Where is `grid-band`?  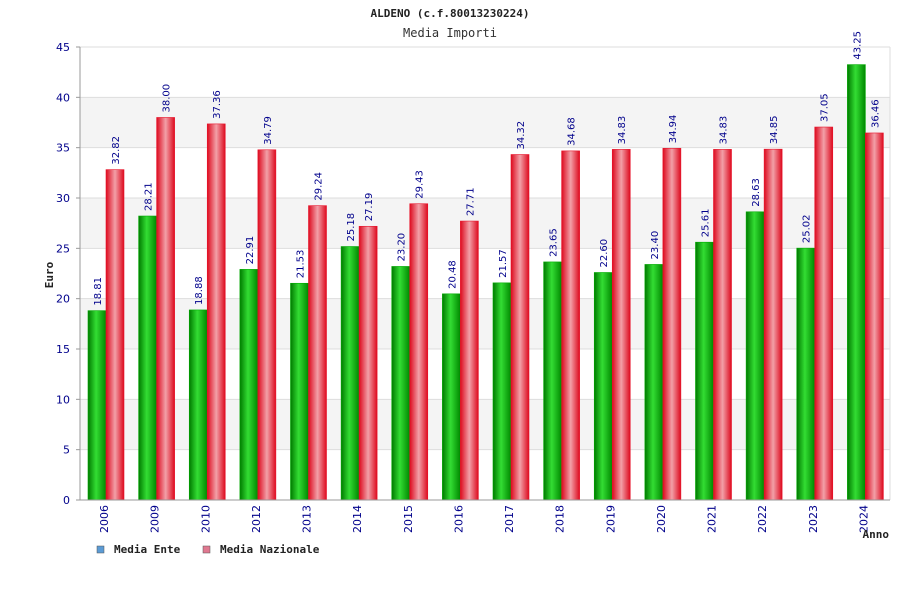 grid-band is located at coordinates (485, 72).